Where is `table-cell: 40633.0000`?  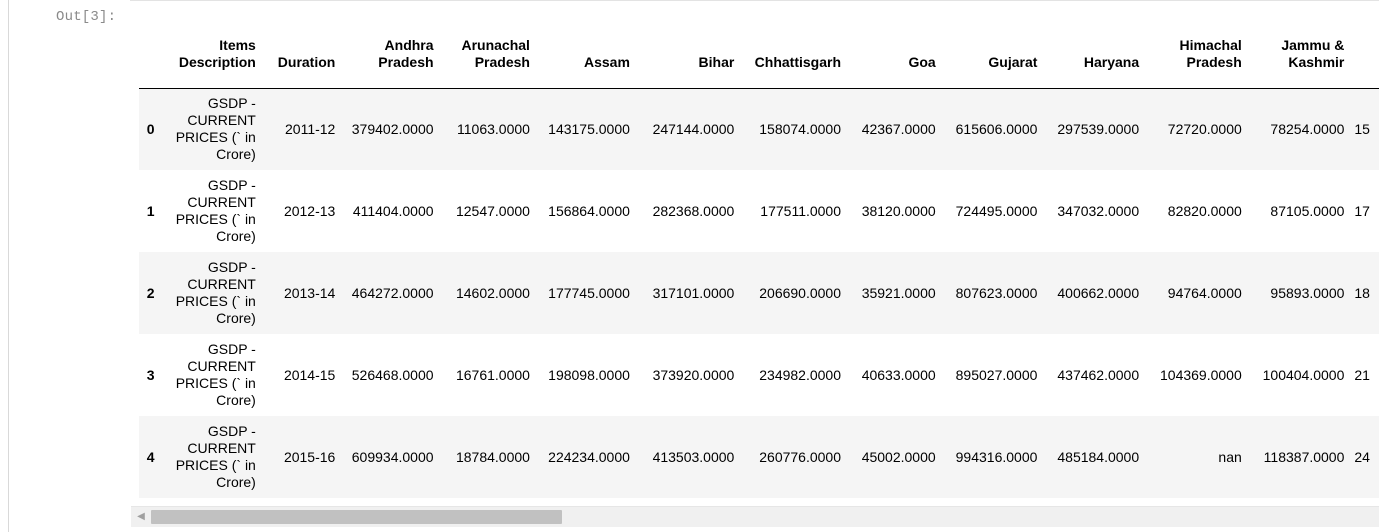 table-cell: 40633.0000 is located at coordinates (898, 375).